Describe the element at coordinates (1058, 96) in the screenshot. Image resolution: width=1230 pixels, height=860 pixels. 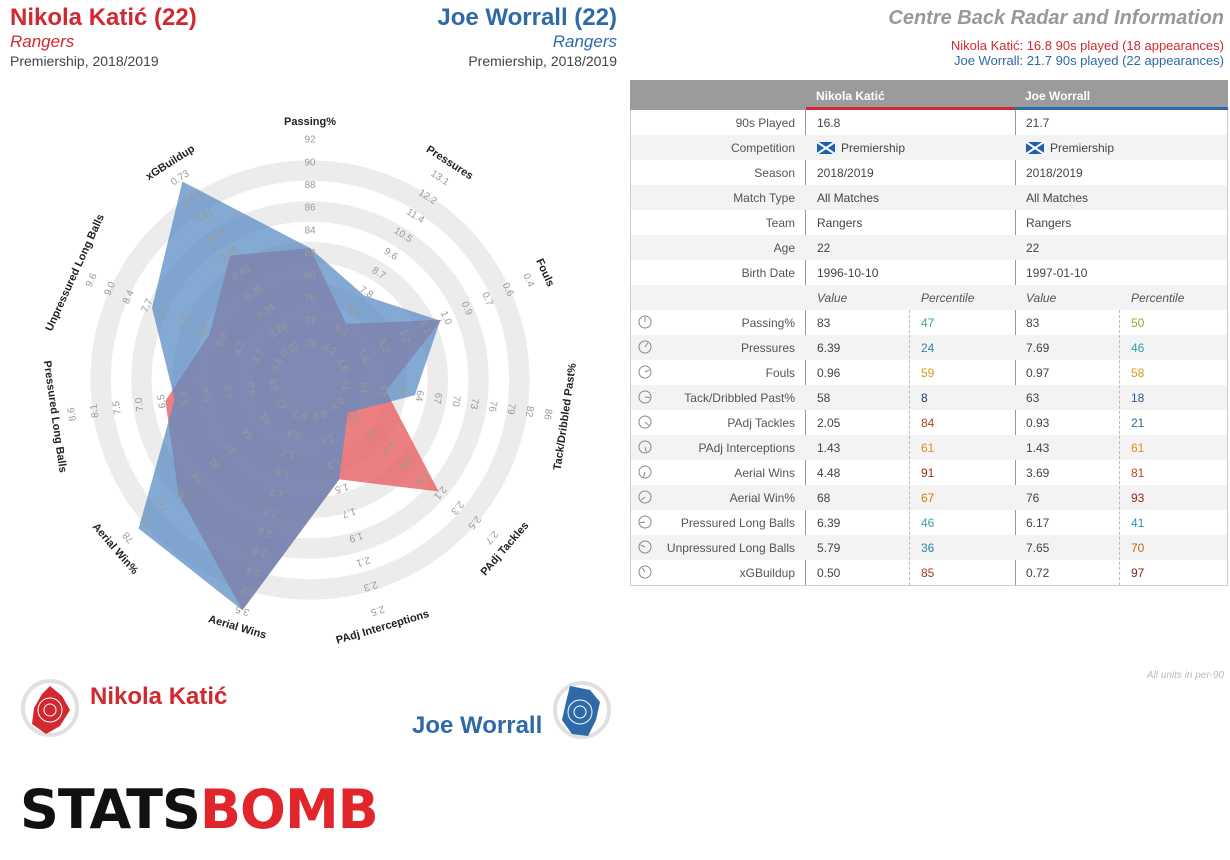
I see `table-col-player2: Joe Worrall` at that location.